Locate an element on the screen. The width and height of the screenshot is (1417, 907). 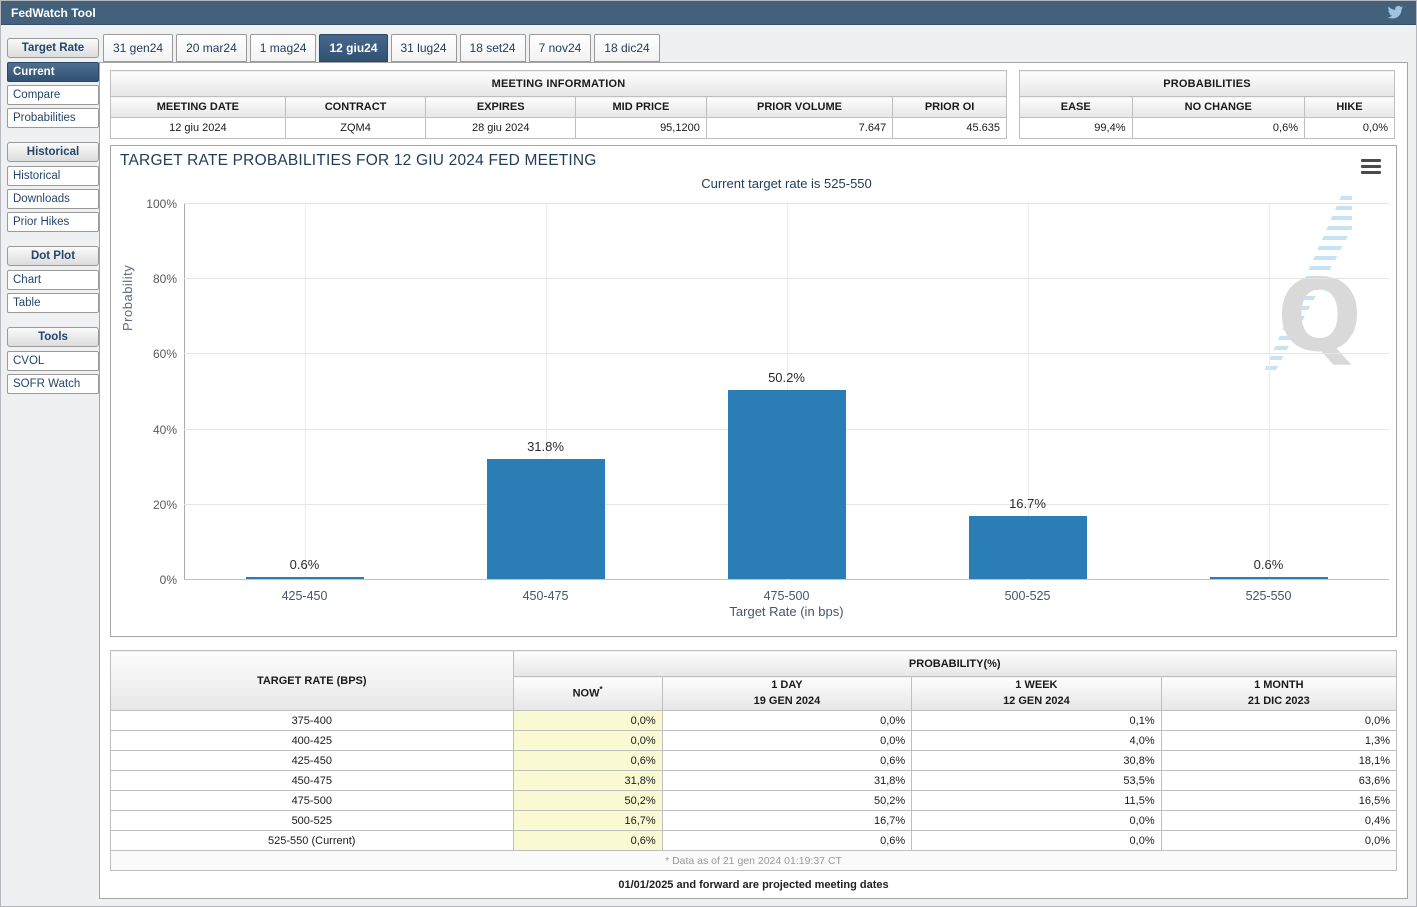
tab-31-gen24: 31 gen24 is located at coordinates (138, 48).